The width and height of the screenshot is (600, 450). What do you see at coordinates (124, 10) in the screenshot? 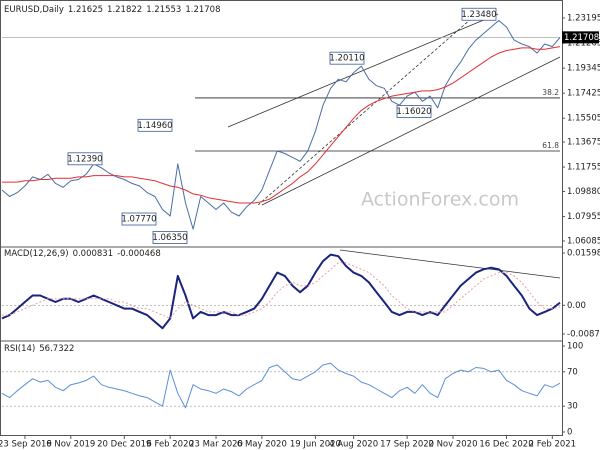
I see `header-value: 1.21822` at bounding box center [124, 10].